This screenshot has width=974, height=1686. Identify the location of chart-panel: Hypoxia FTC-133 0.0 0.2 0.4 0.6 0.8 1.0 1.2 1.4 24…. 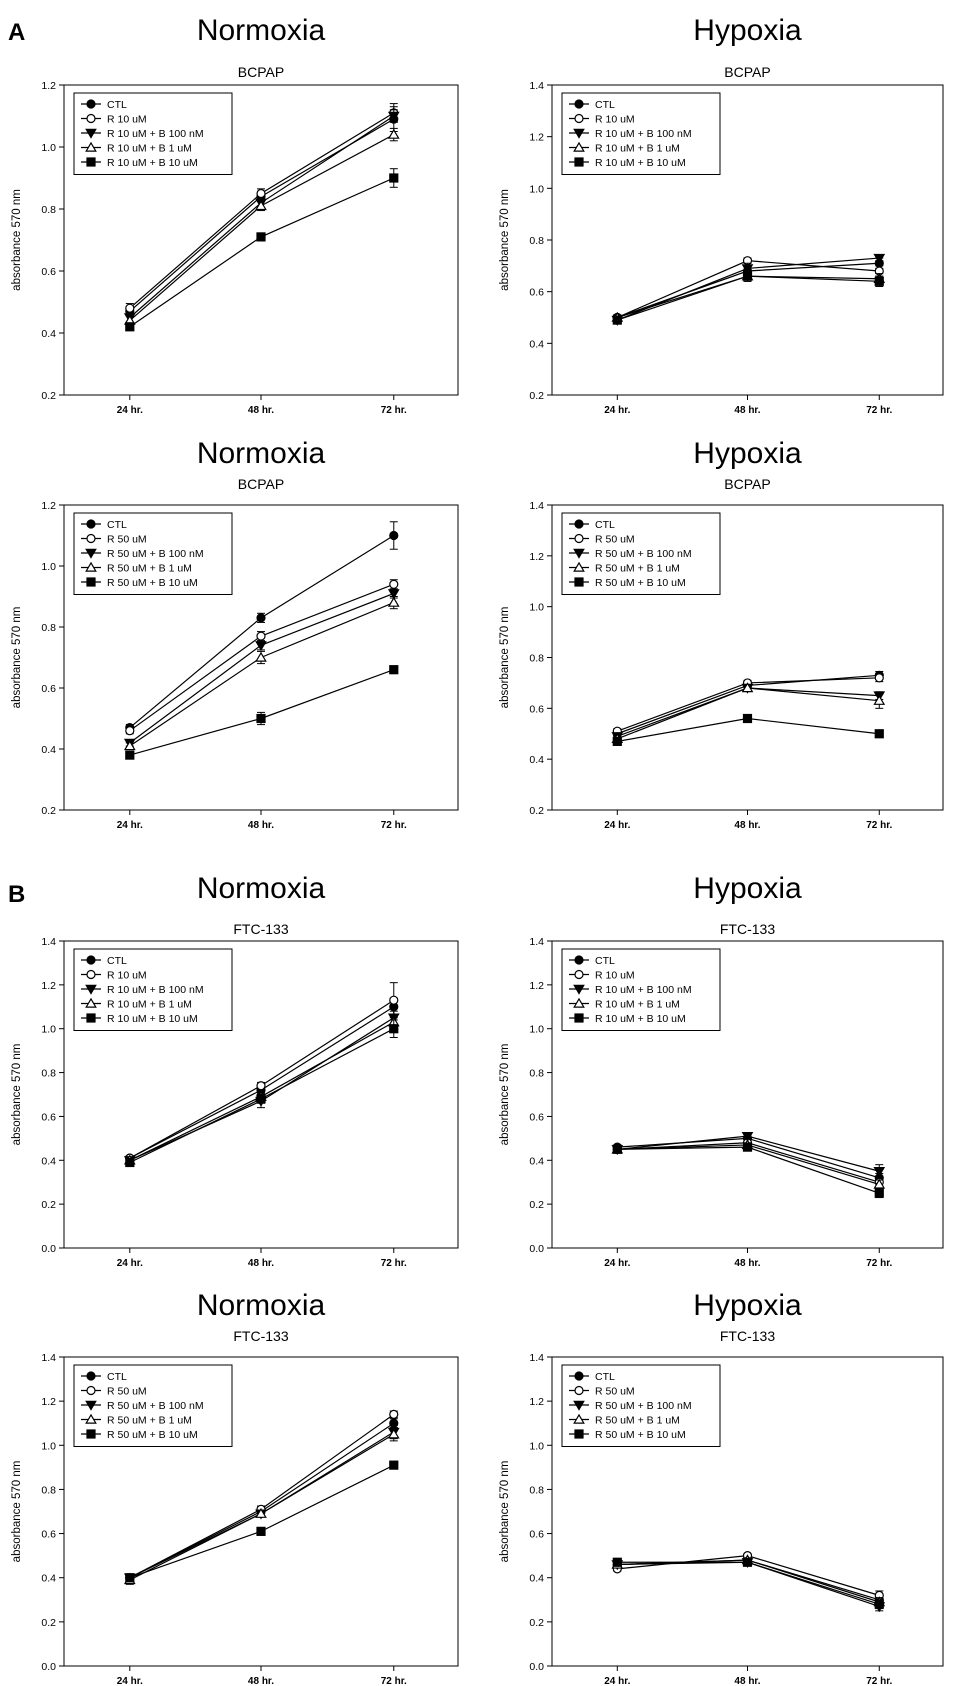
(721, 1487).